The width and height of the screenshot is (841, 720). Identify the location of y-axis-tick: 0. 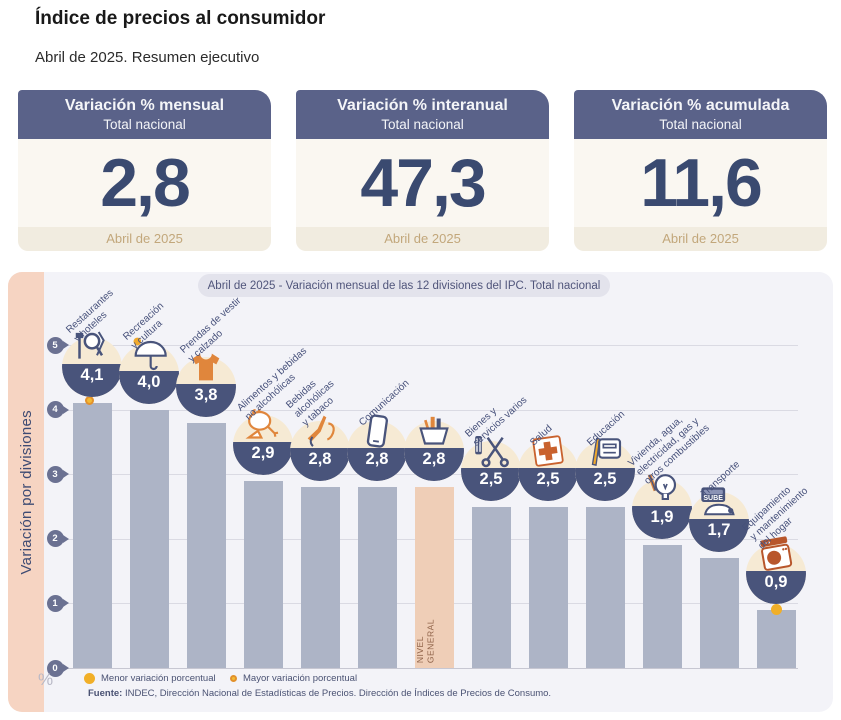
(55, 668).